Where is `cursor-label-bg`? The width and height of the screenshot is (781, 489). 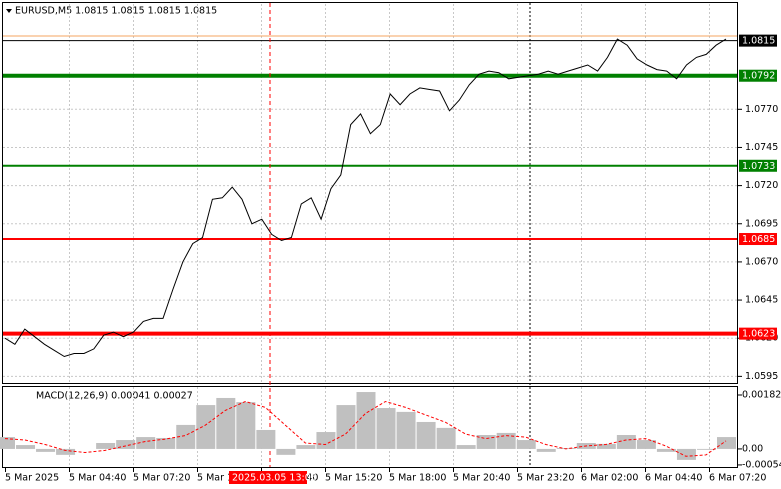
cursor-label-bg is located at coordinates (268, 477).